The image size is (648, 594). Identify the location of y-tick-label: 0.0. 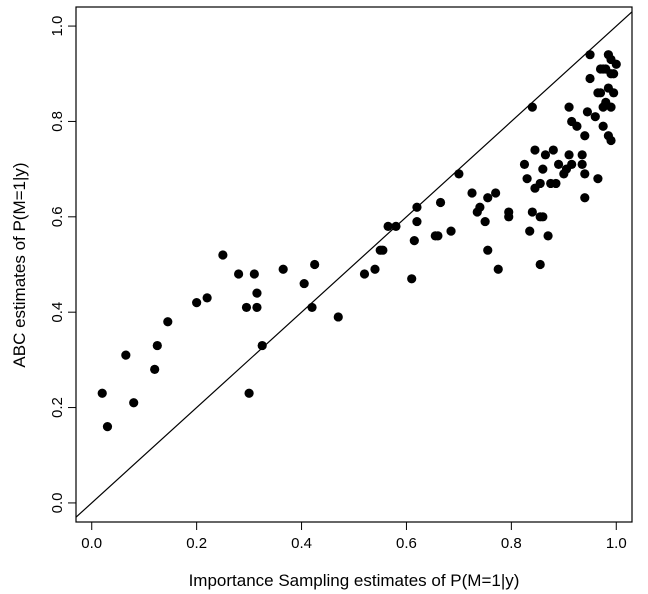
(57, 502).